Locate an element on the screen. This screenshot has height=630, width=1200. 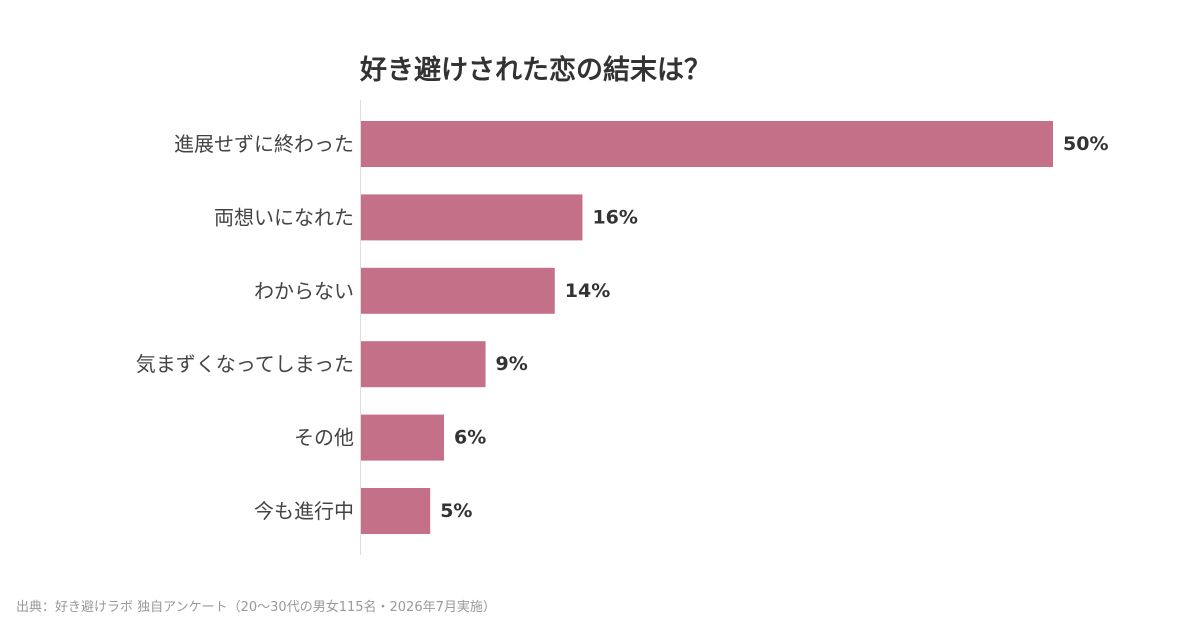
value-label: 9% is located at coordinates (512, 364).